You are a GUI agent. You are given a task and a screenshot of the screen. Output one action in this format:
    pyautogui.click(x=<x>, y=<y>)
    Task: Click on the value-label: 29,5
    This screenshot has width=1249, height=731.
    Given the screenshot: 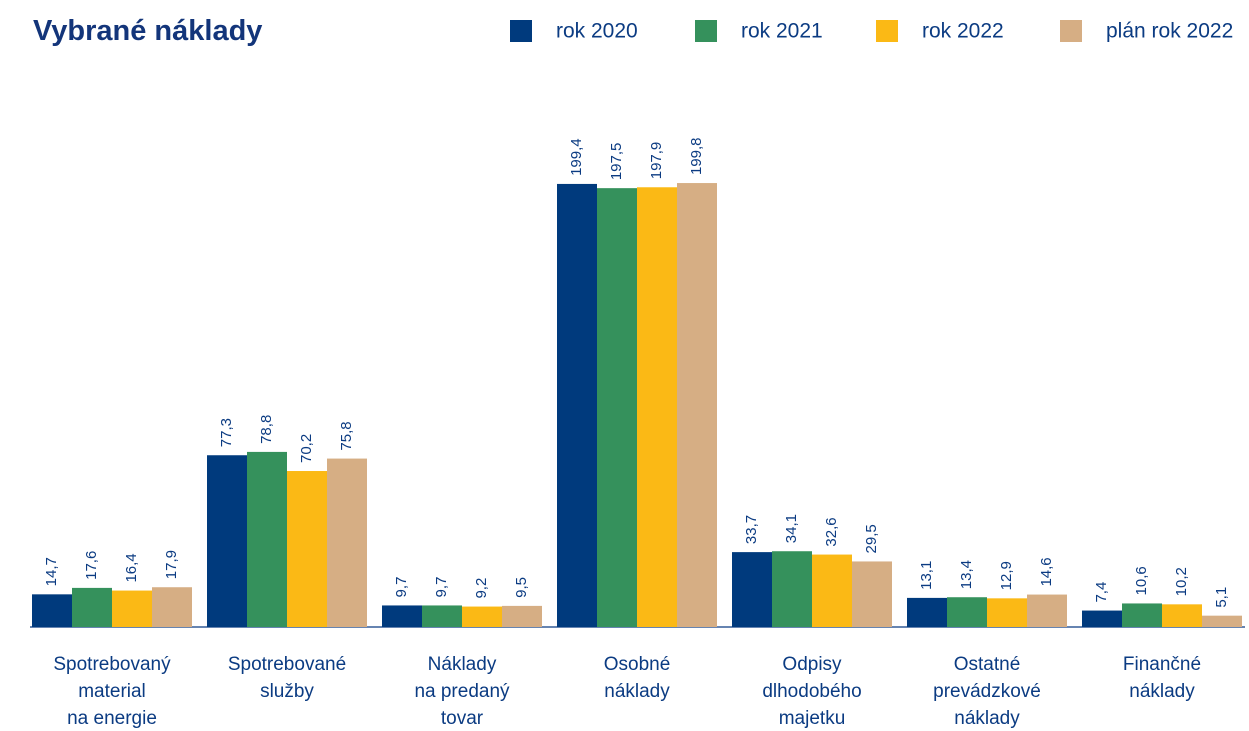 What is the action you would take?
    pyautogui.click(x=871, y=538)
    